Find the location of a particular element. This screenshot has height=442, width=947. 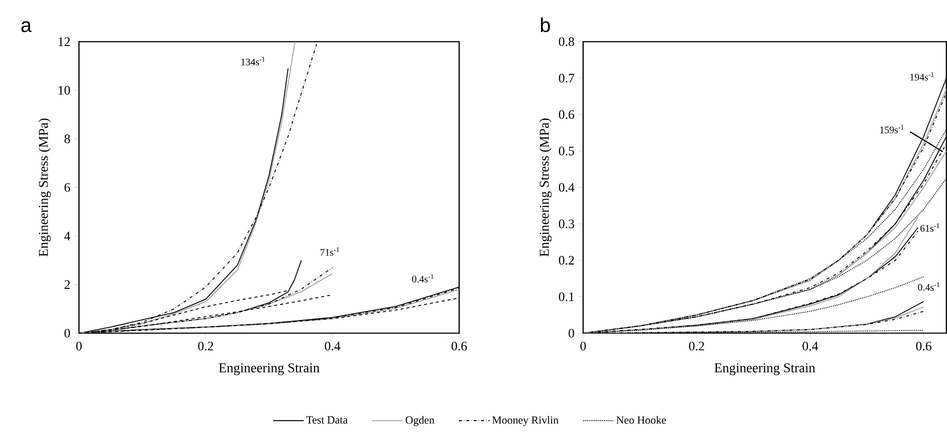

y-tick-label: 6 is located at coordinates (67, 187).